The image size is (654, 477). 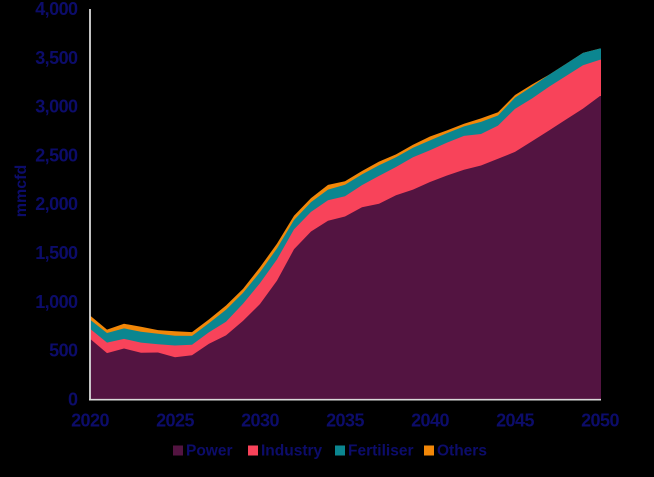 I want to click on svg-text: 0, so click(x=73, y=399).